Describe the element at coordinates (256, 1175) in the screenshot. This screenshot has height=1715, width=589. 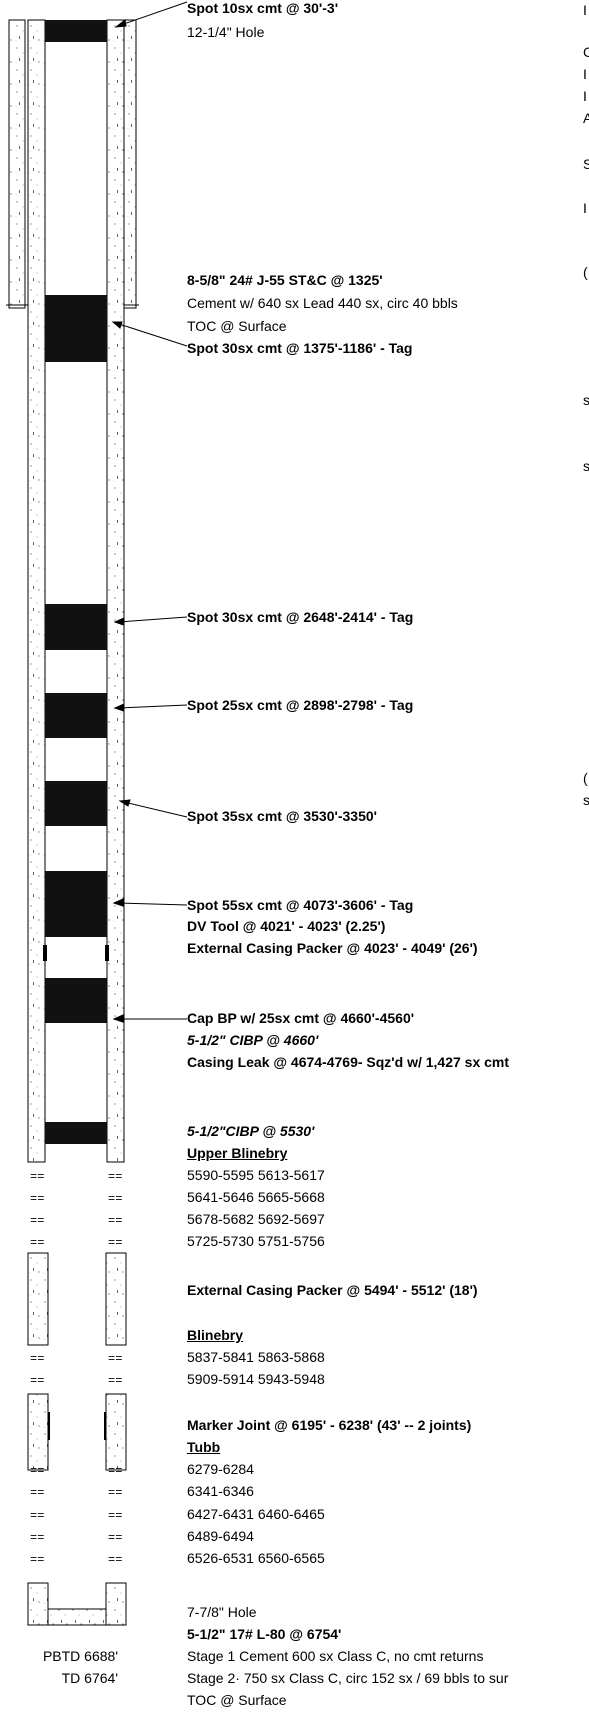
I see `upper-blinebry-perf-1: 5590-5595 5613-5617` at that location.